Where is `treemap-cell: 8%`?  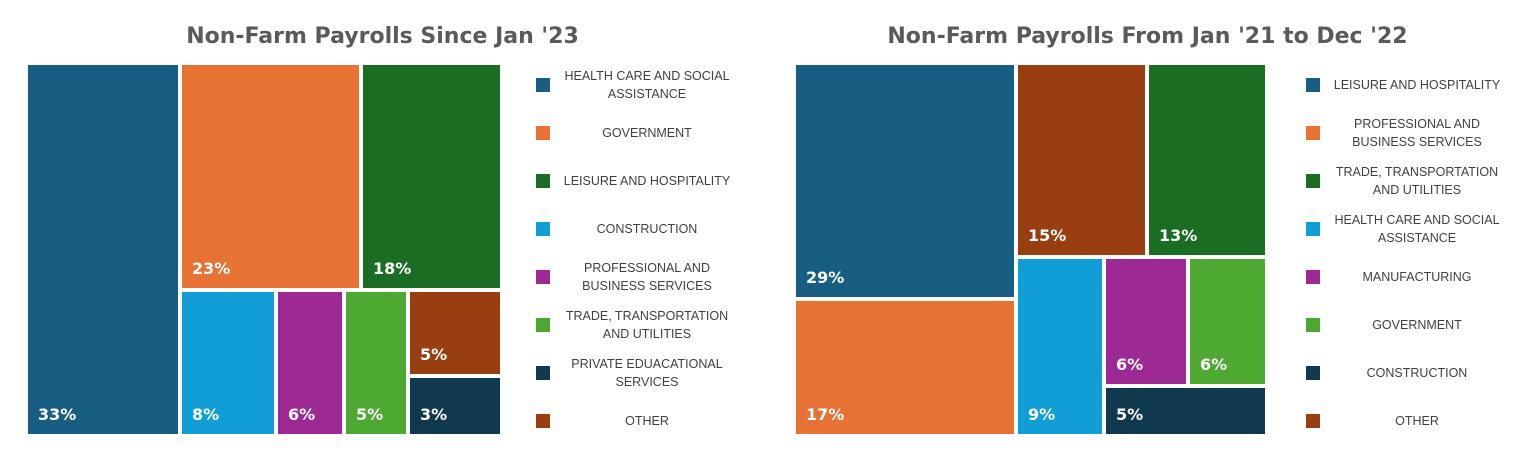
treemap-cell: 8% is located at coordinates (228, 363).